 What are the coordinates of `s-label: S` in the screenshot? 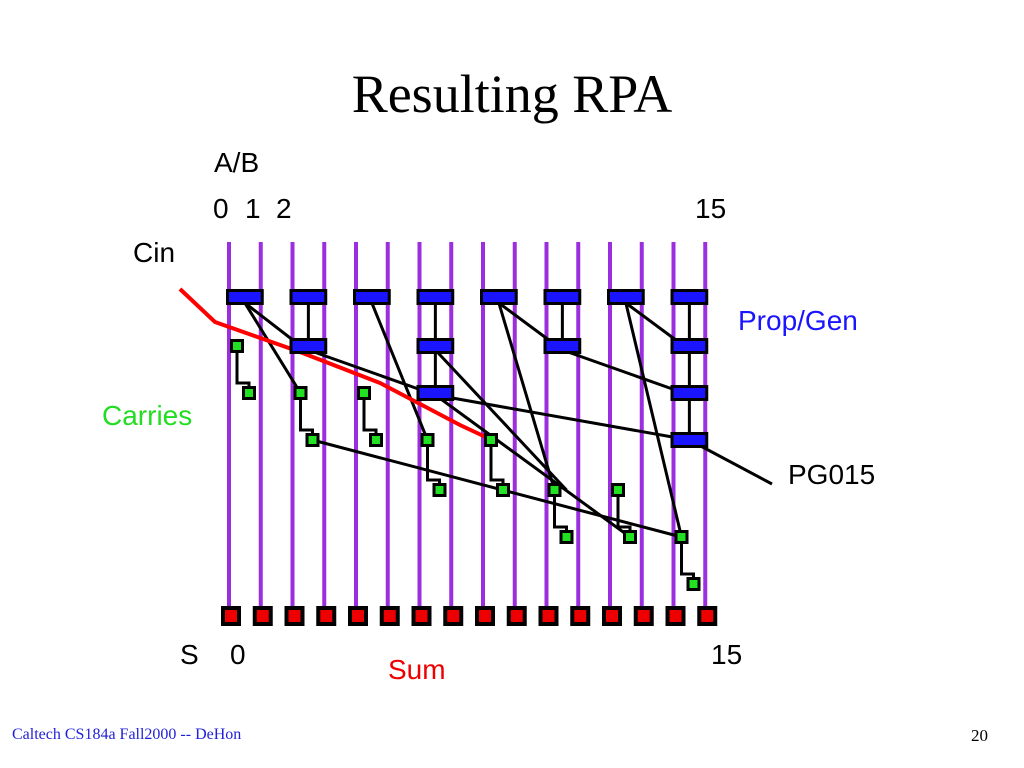 It's located at (189, 654).